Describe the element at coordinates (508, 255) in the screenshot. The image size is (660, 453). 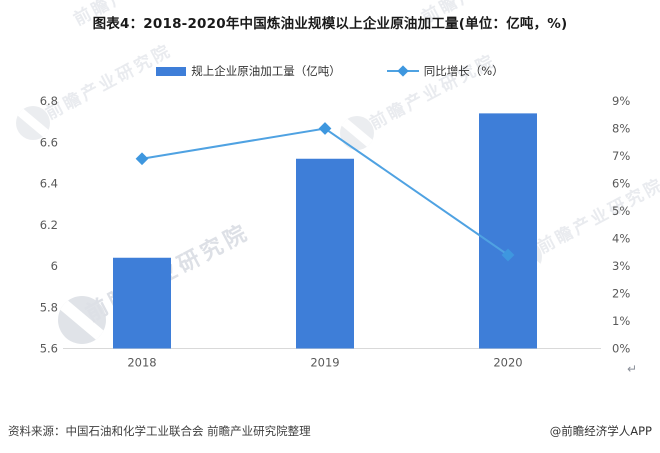
I see `marker-2020` at that location.